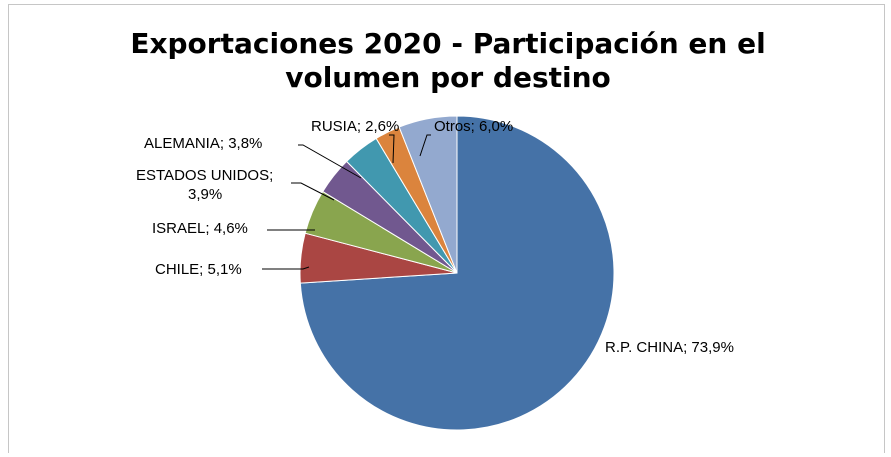 The image size is (891, 457). Describe the element at coordinates (355, 126) in the screenshot. I see `data-label: RUSIA; 2,6%` at that location.